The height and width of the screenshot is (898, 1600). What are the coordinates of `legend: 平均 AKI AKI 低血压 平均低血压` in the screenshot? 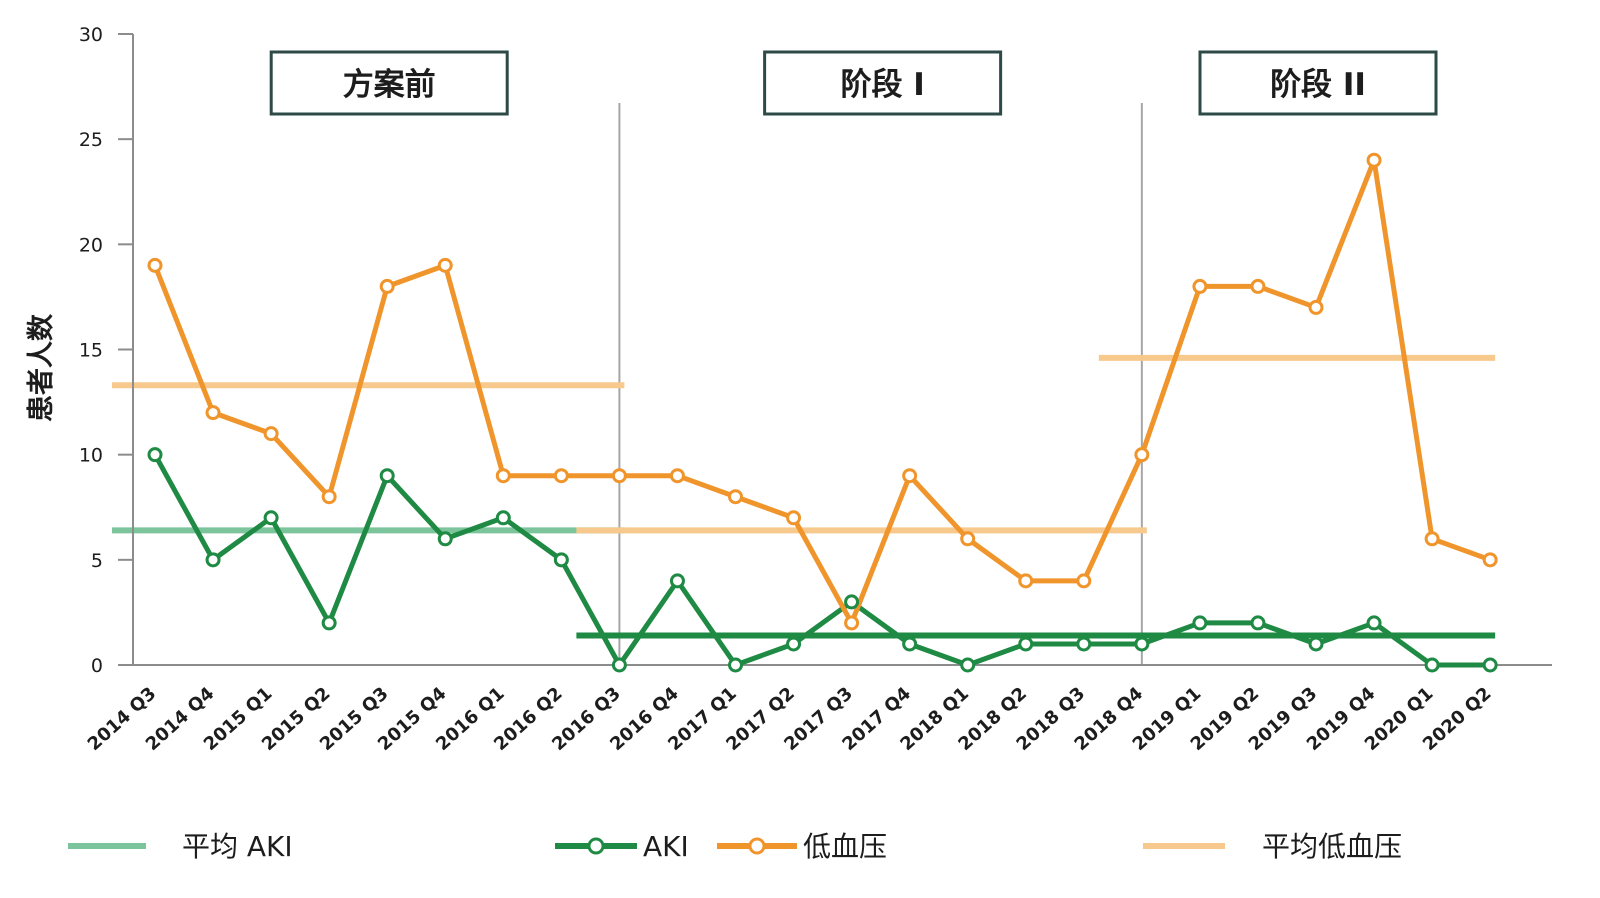 It's located at (735, 846).